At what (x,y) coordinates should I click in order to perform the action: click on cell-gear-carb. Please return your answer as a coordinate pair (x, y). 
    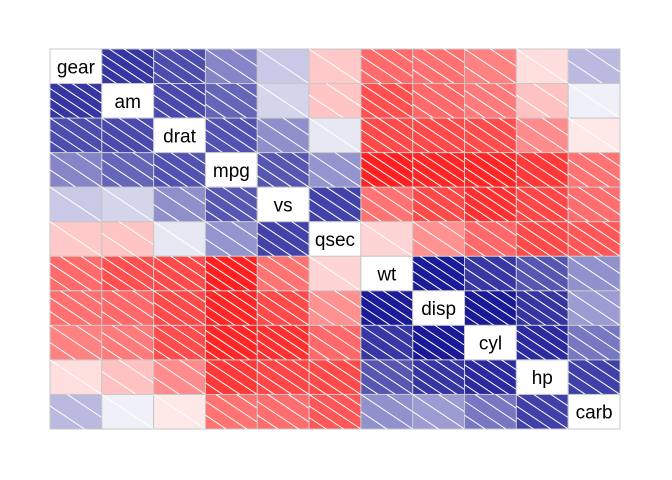
    Looking at the image, I should click on (594, 66).